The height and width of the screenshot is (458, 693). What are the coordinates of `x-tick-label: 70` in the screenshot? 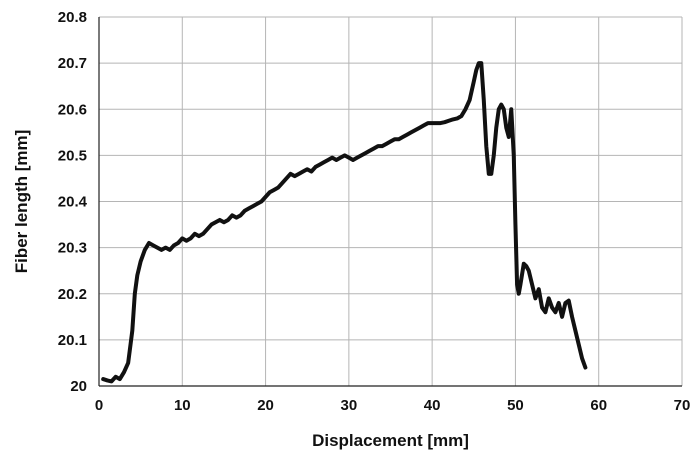 It's located at (682, 405).